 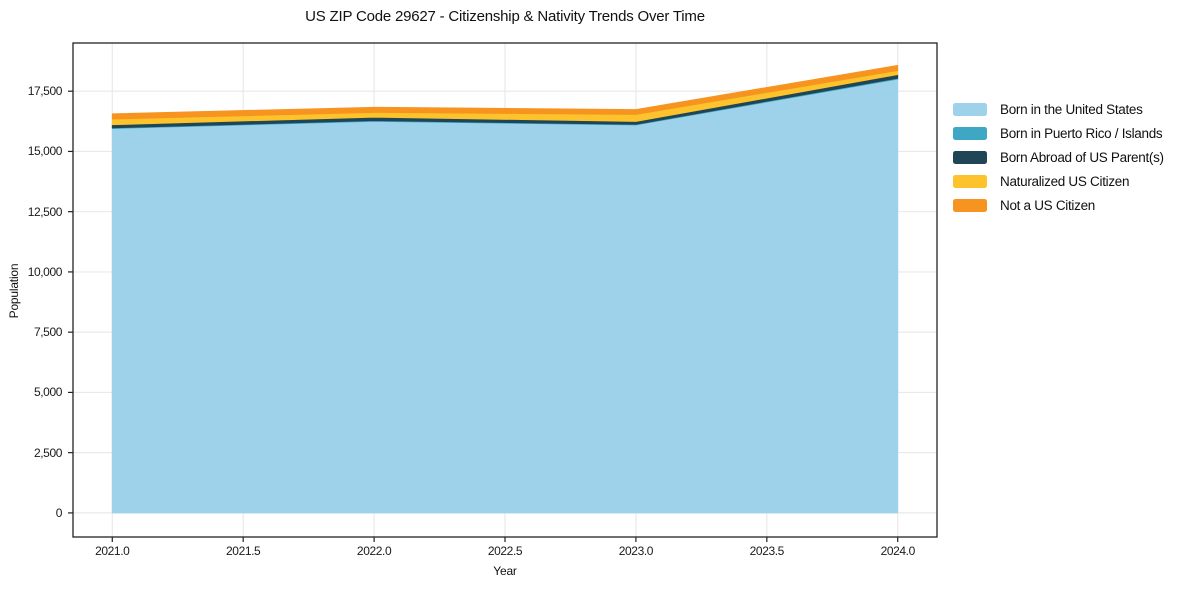 What do you see at coordinates (374, 551) in the screenshot?
I see `x-tick-label: 2022.0` at bounding box center [374, 551].